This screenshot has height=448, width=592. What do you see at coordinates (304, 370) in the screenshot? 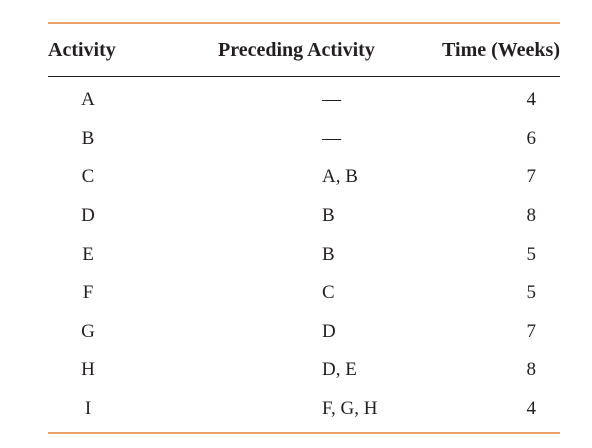
I see `table-row: H D, E 8` at bounding box center [304, 370].